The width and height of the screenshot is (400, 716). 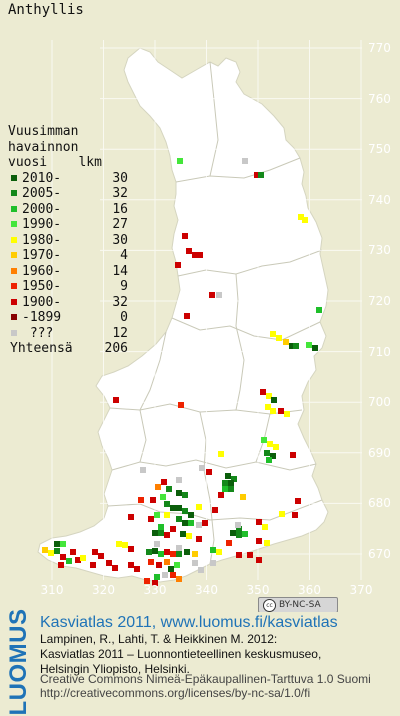 I want to click on y-tick-label: 710, so click(x=379, y=351).